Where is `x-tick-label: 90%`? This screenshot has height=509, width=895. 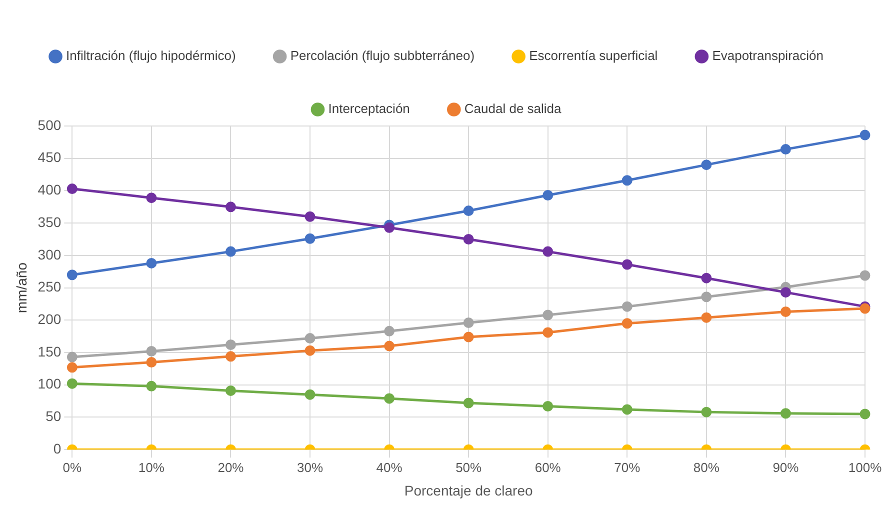
x-tick-label: 90% is located at coordinates (786, 467).